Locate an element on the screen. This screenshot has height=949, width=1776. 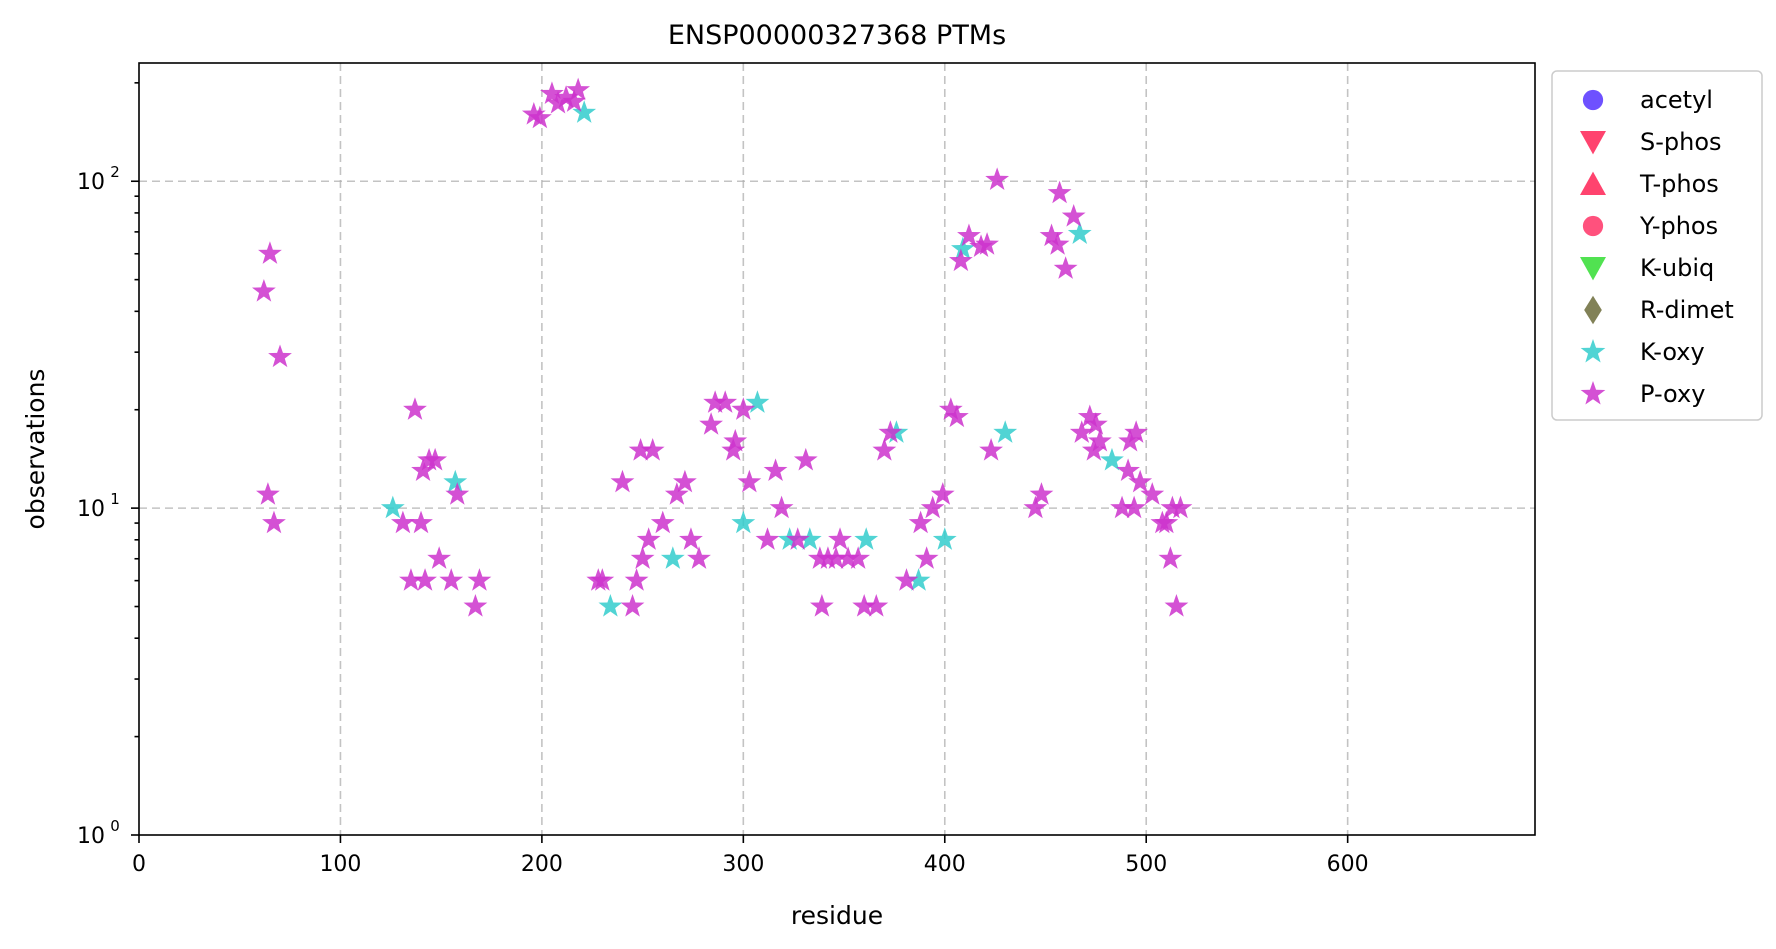
x-tick-label: 200 is located at coordinates (542, 864).